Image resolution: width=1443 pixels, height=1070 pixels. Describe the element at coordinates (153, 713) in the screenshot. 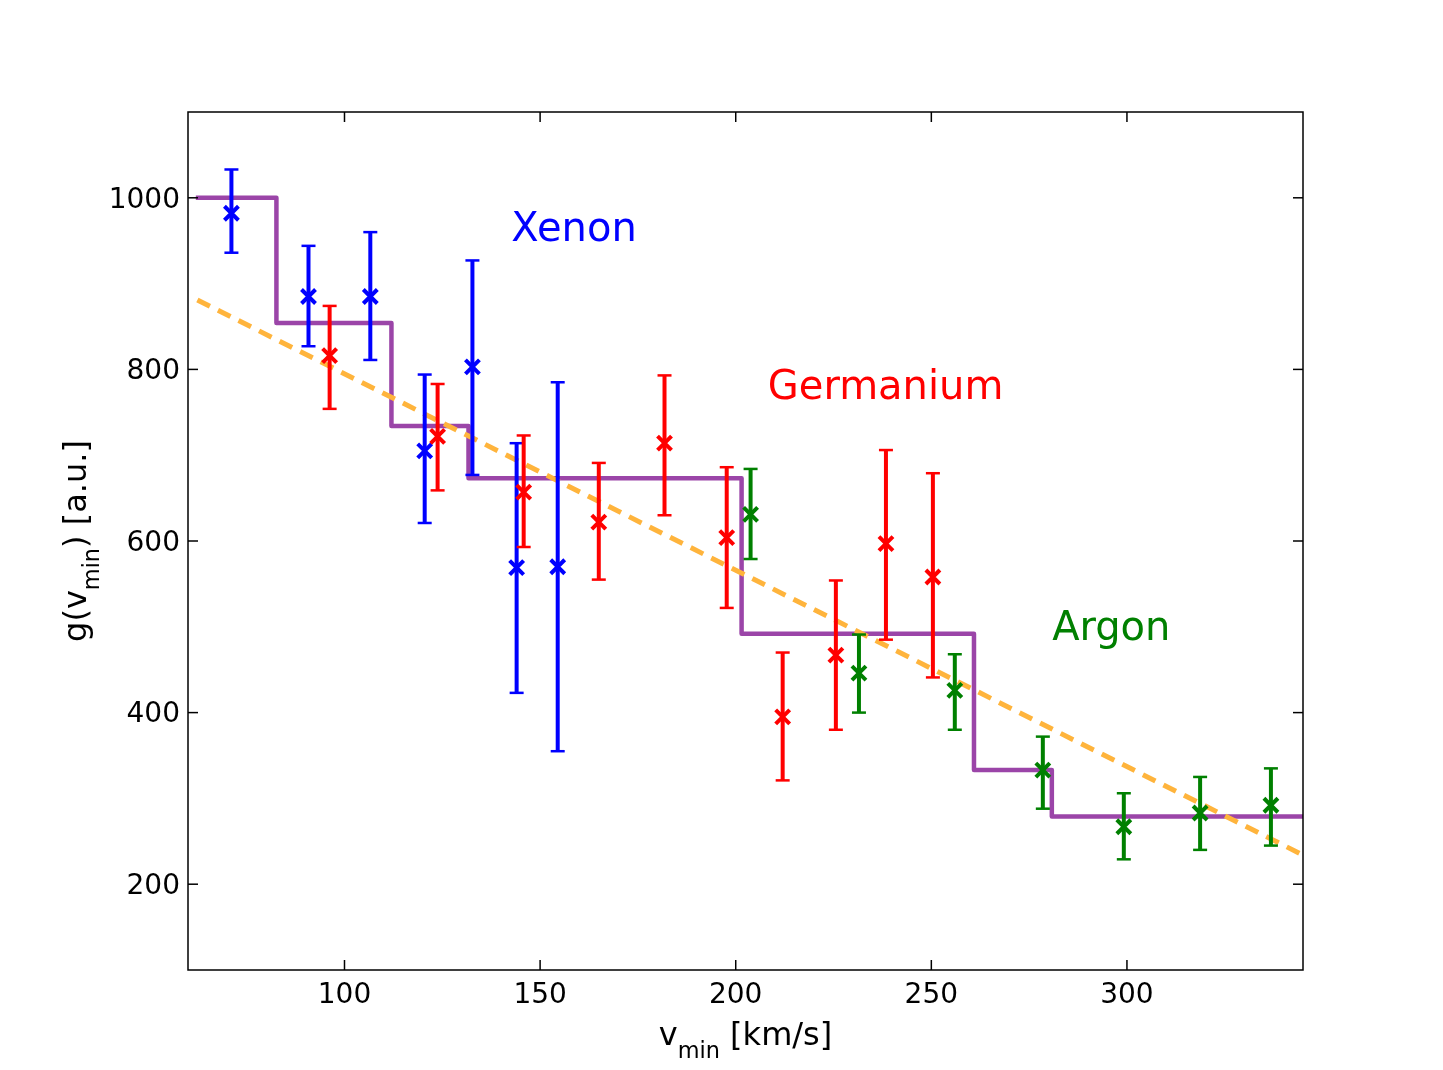

I see `y-tick-label: 400` at that location.